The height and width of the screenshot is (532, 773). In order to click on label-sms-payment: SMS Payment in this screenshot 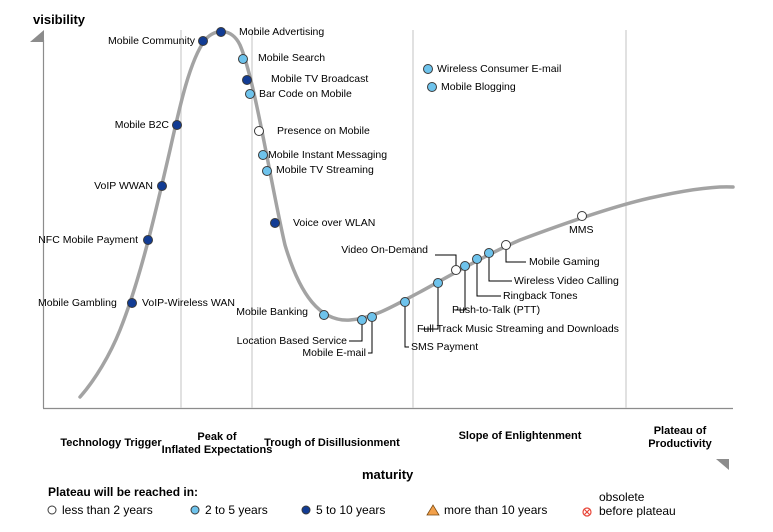, I will do `click(444, 347)`.